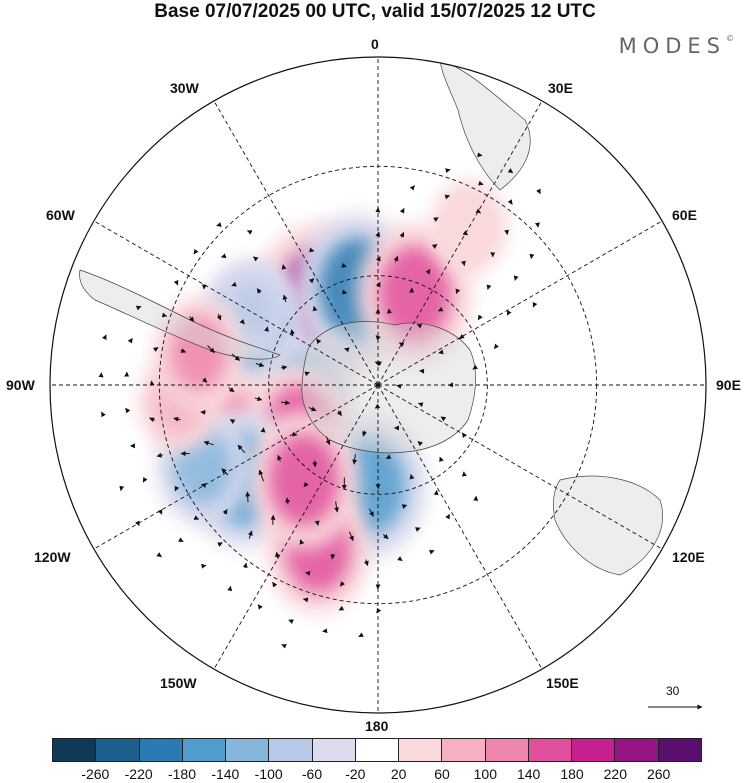 This screenshot has height=783, width=750. Describe the element at coordinates (268, 774) in the screenshot. I see `colorbar-tick-label: -100` at that location.